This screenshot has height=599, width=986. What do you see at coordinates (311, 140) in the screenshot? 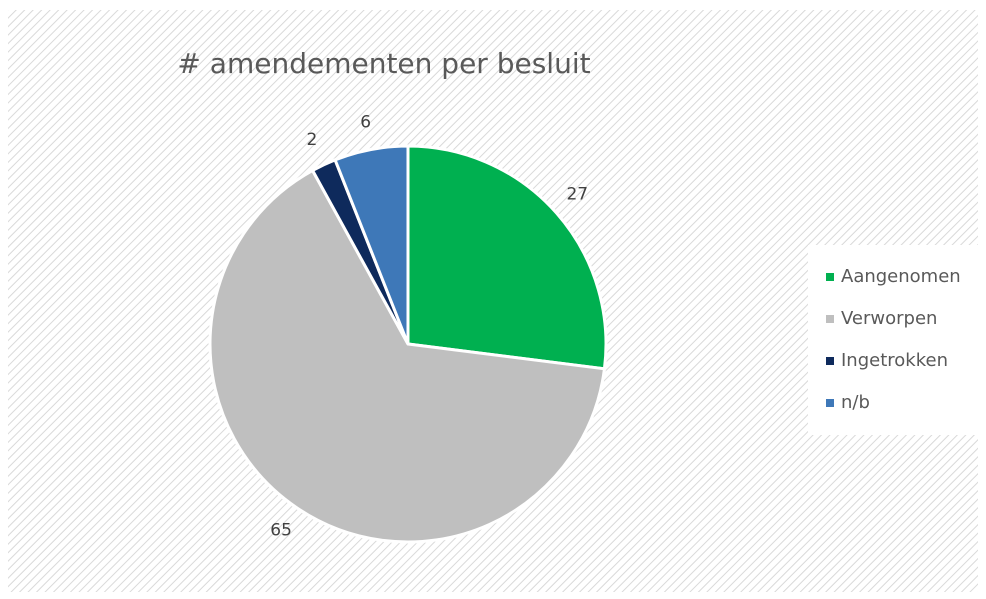
I see `data-label: 2` at bounding box center [311, 140].